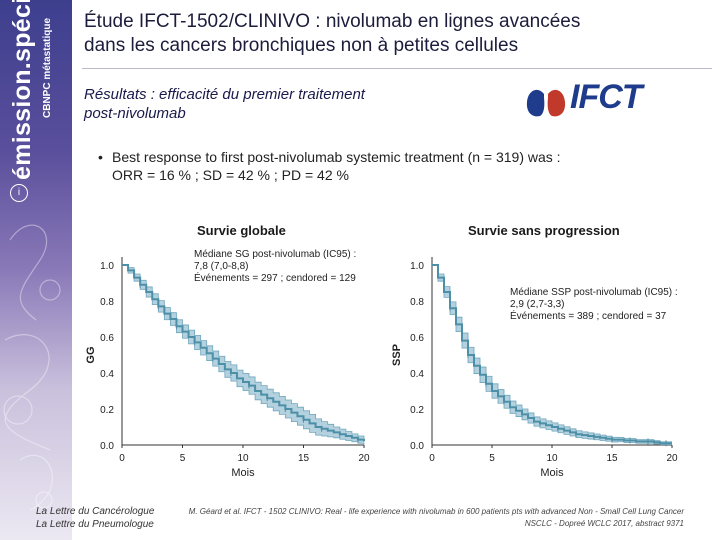 The height and width of the screenshot is (540, 720). Describe the element at coordinates (241, 230) in the screenshot. I see `chart-title: Survie globale` at that location.